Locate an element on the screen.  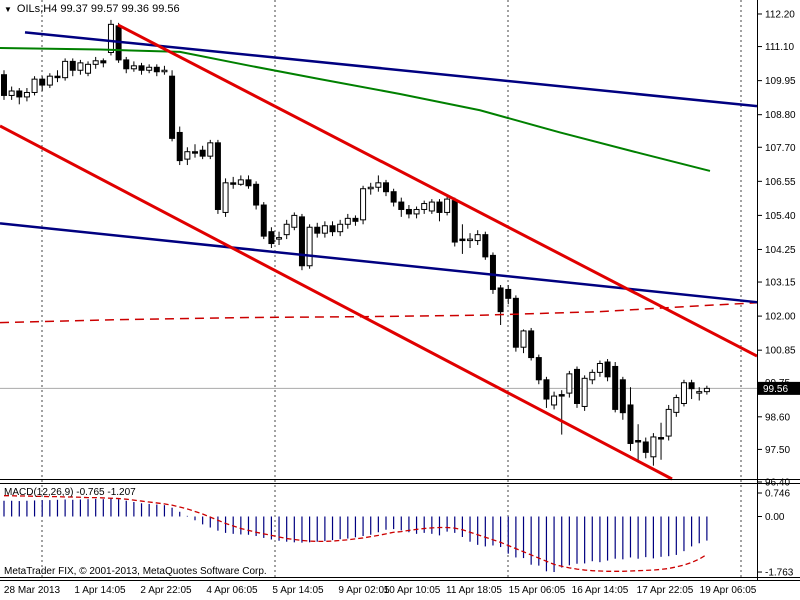
price-axis-label: 103.15 is located at coordinates (780, 283).